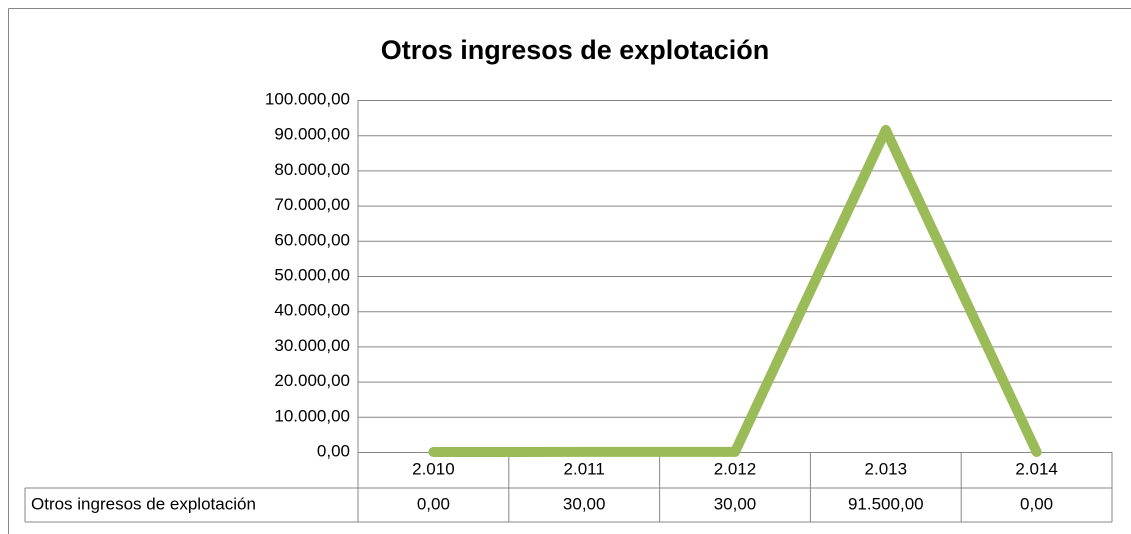 The width and height of the screenshot is (1131, 534). What do you see at coordinates (312, 380) in the screenshot?
I see `y-tick-label: 20.000,00` at bounding box center [312, 380].